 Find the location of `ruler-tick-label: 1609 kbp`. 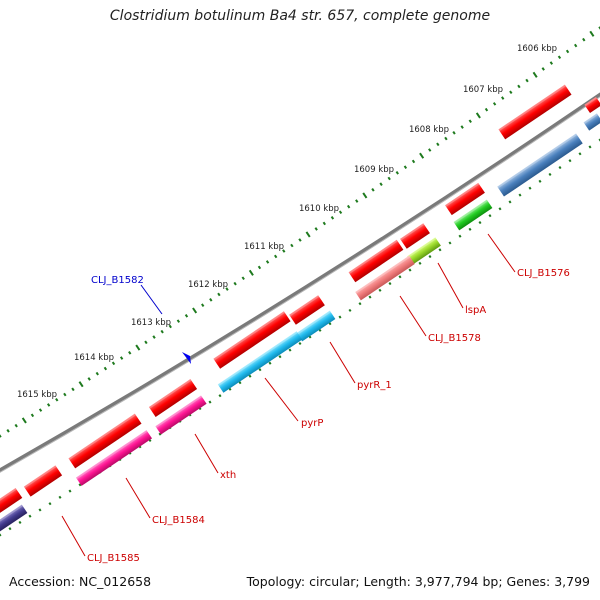

ruler-tick-label: 1609 kbp is located at coordinates (374, 170).